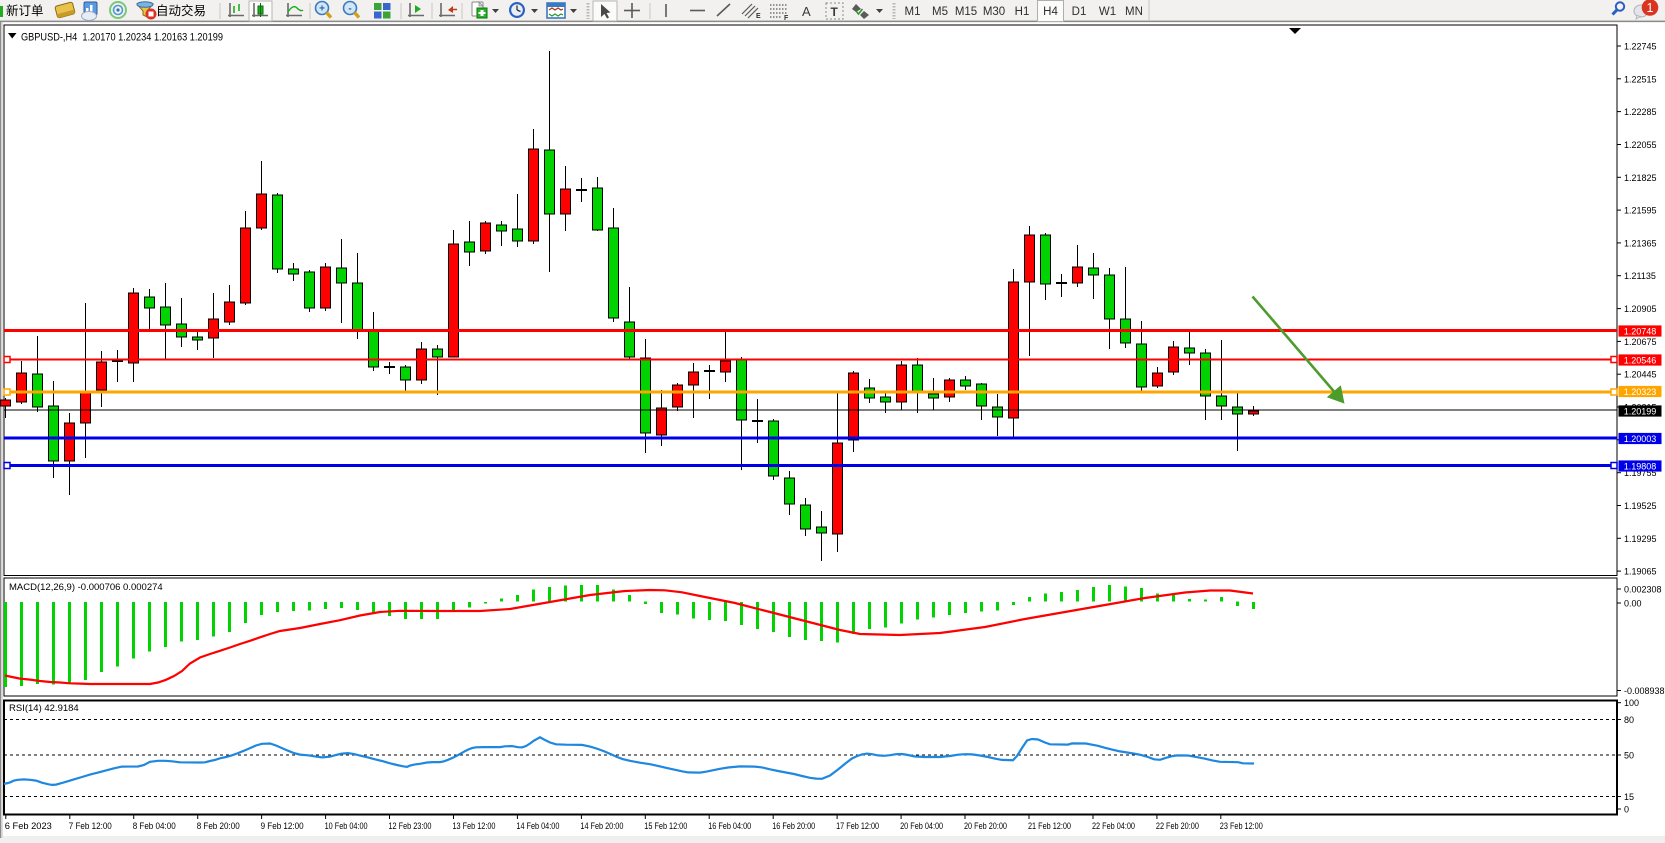 The width and height of the screenshot is (1665, 843). I want to click on svg-text: 1.22745, so click(1640, 47).